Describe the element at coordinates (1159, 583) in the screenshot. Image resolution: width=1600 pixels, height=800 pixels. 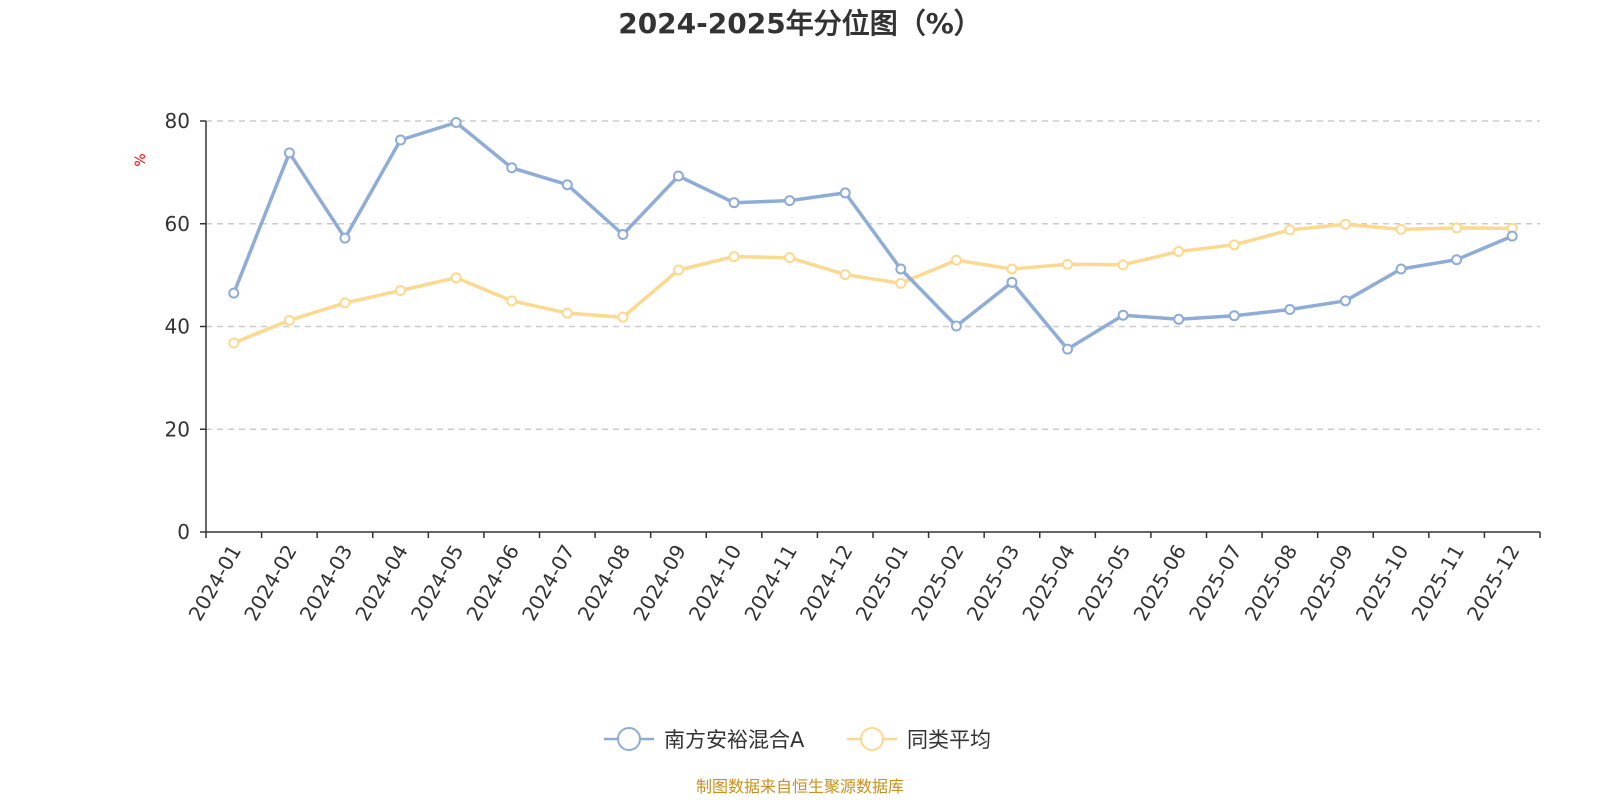
I see `x-tick-label: 2025-06` at that location.